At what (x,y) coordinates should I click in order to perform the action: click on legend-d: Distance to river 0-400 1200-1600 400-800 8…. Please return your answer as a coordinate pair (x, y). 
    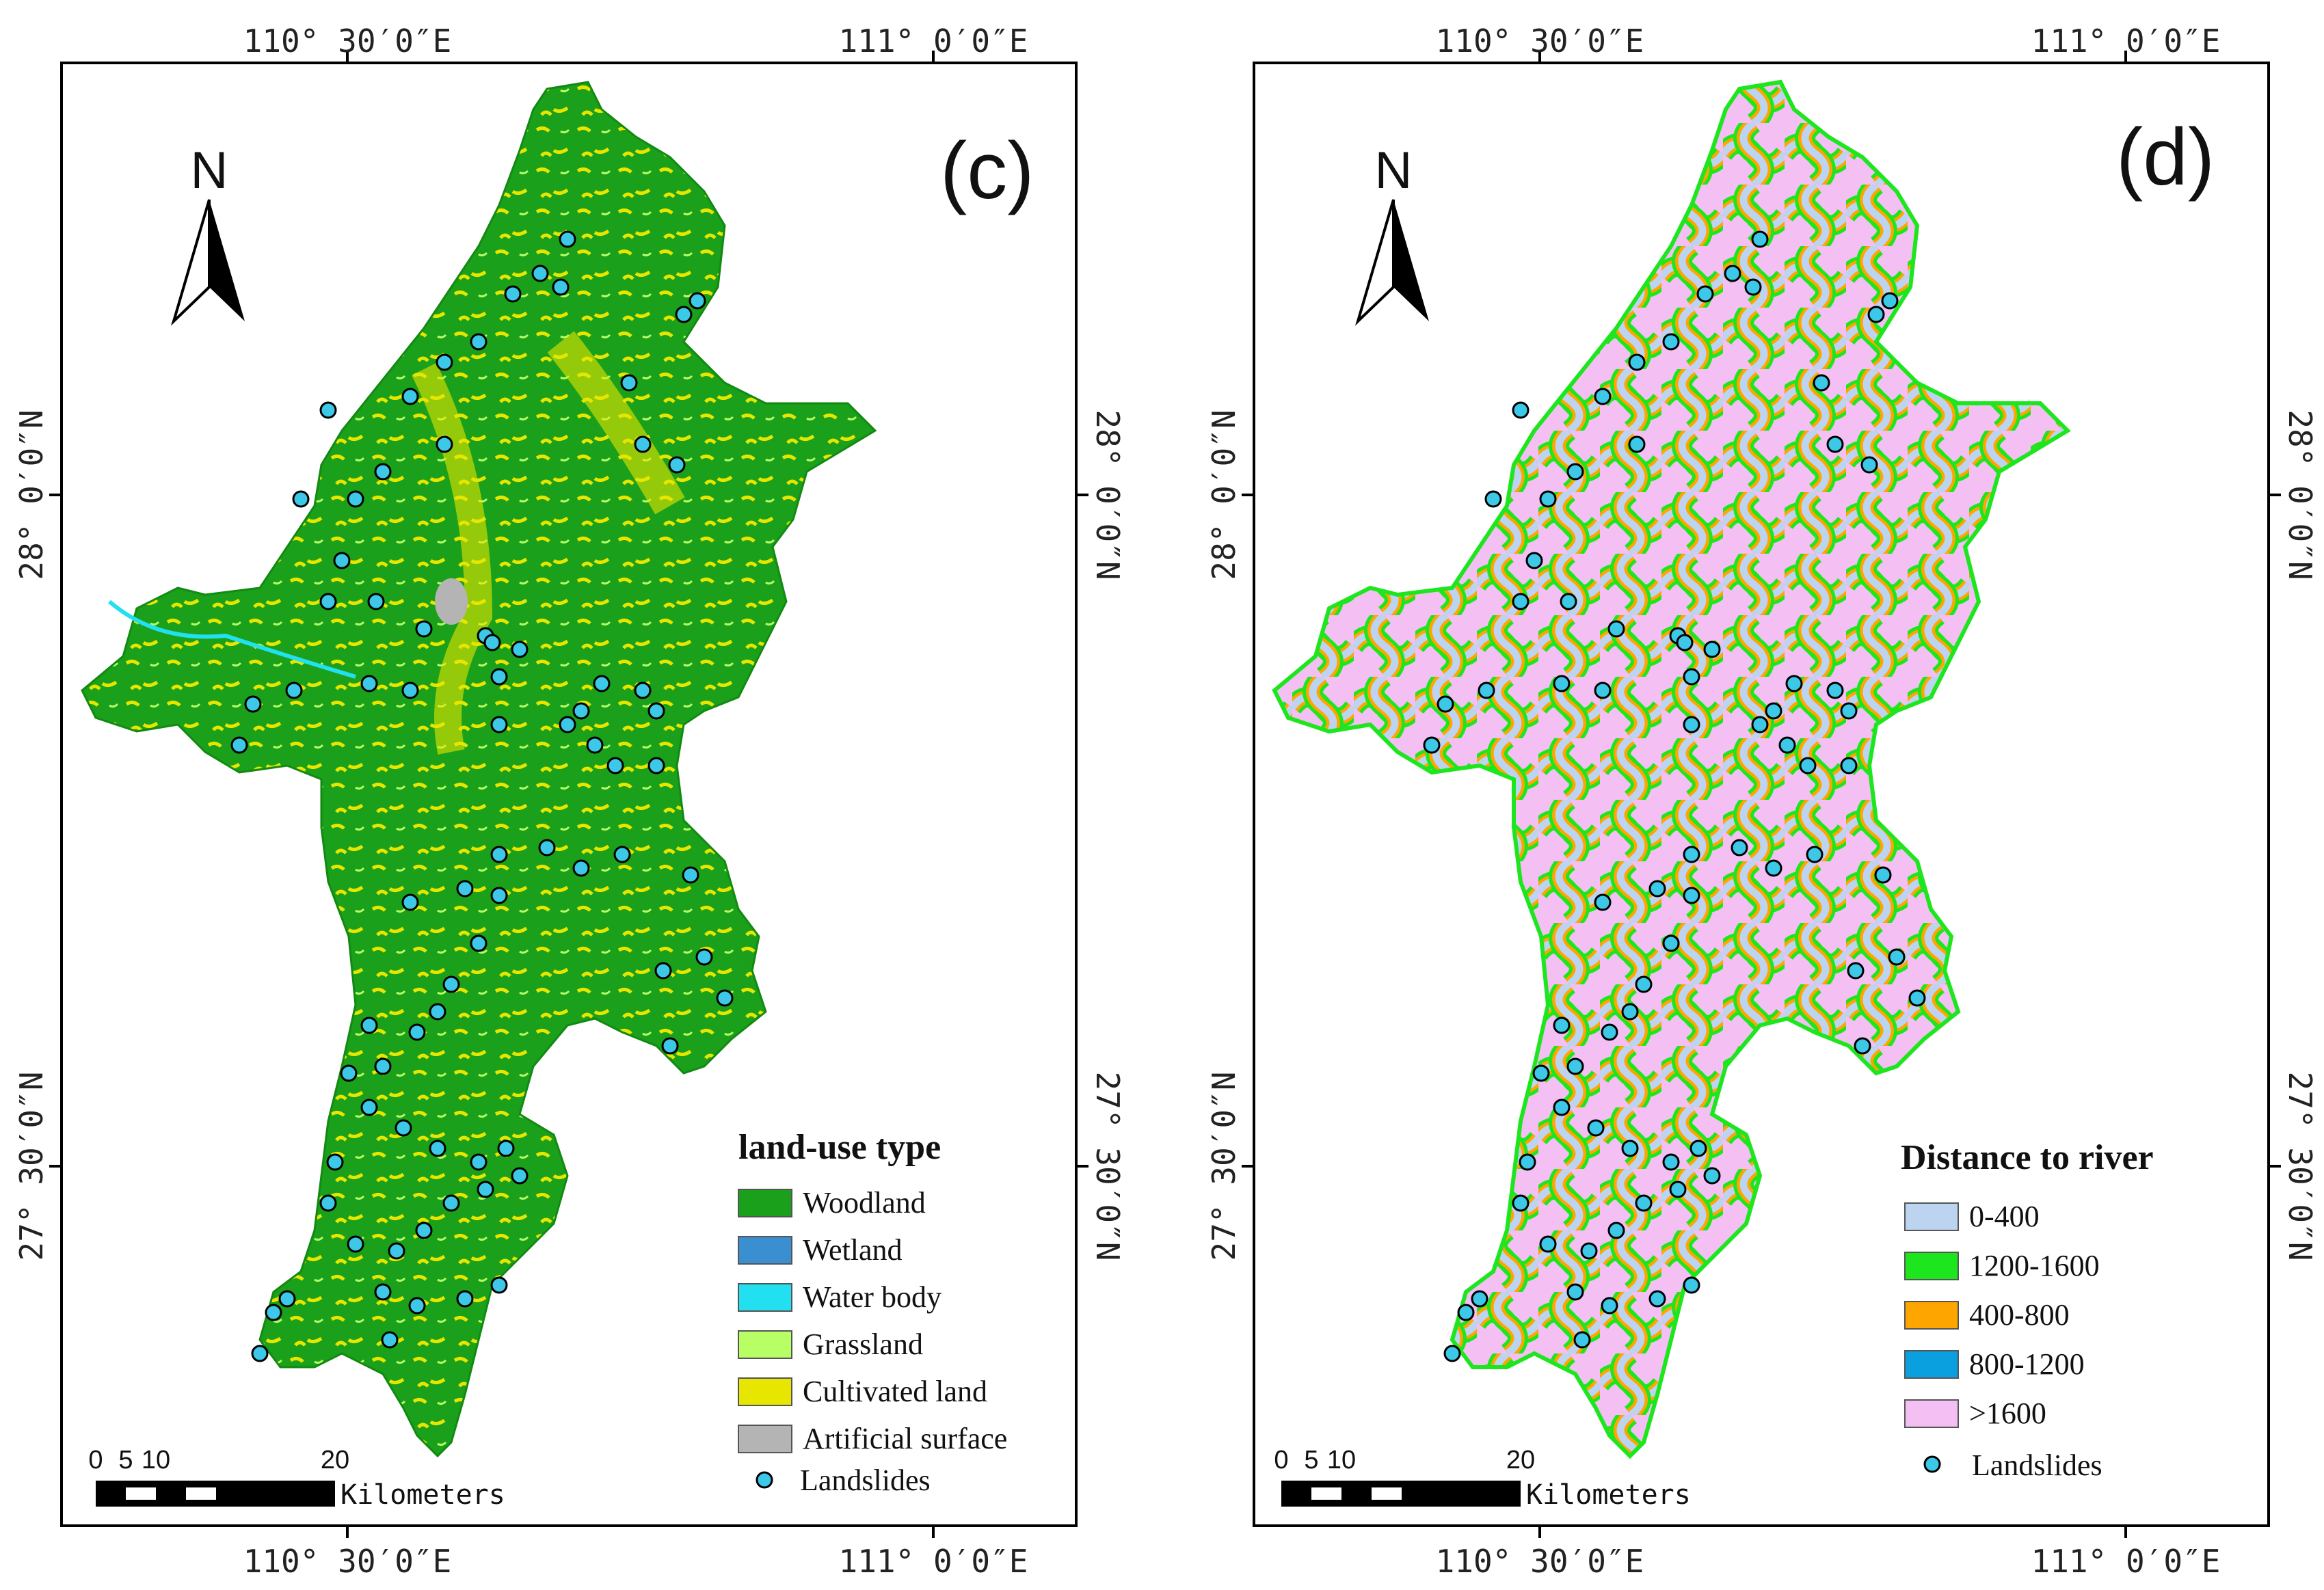
    Looking at the image, I should click on (2027, 1310).